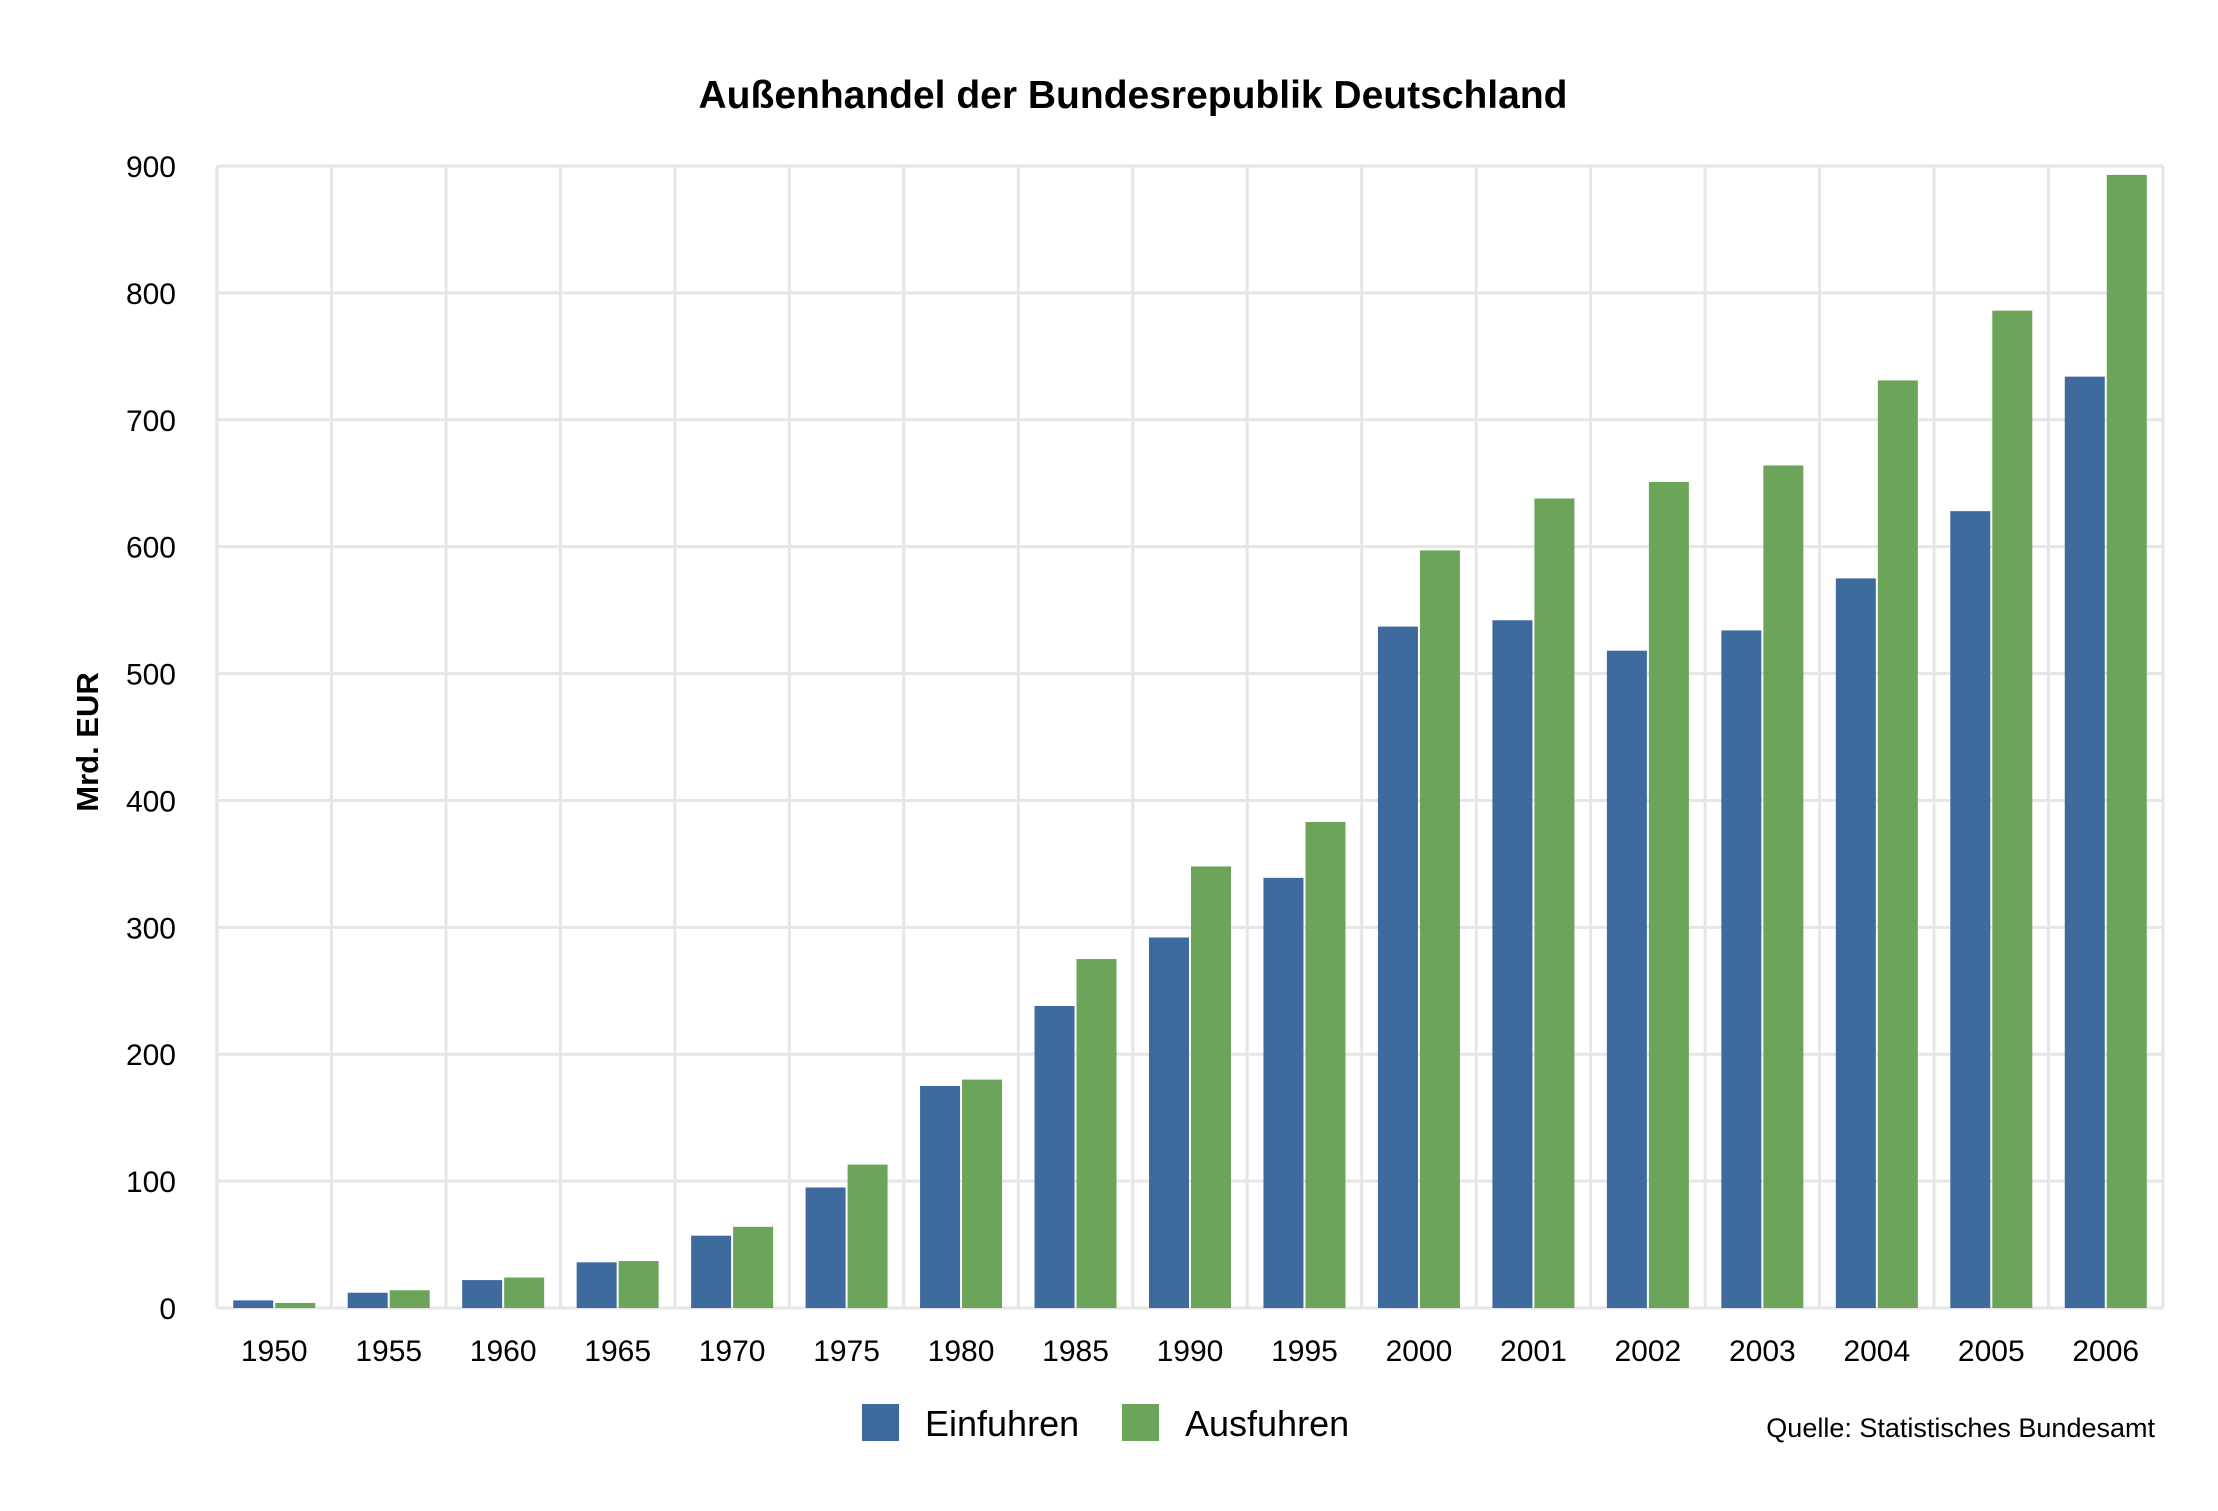 The image size is (2218, 1511). What do you see at coordinates (1267, 1423) in the screenshot?
I see `legend-label-ausfuhren: Ausfuhren` at bounding box center [1267, 1423].